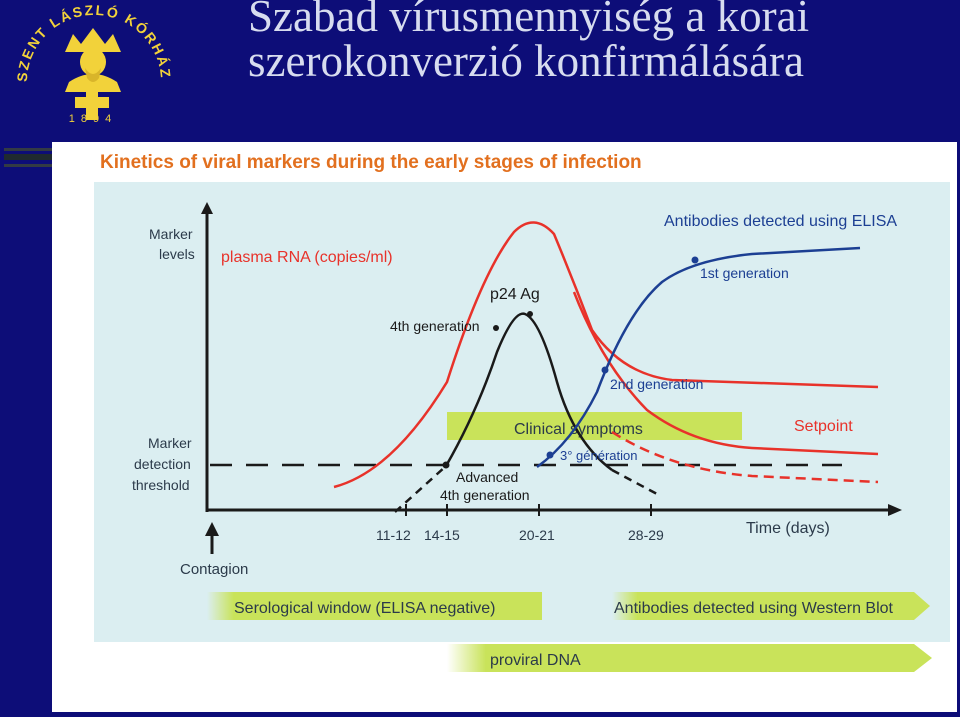 The image size is (960, 717). I want to click on antibodies-elisa-label: Antibodies detected using ELISA, so click(780, 221).